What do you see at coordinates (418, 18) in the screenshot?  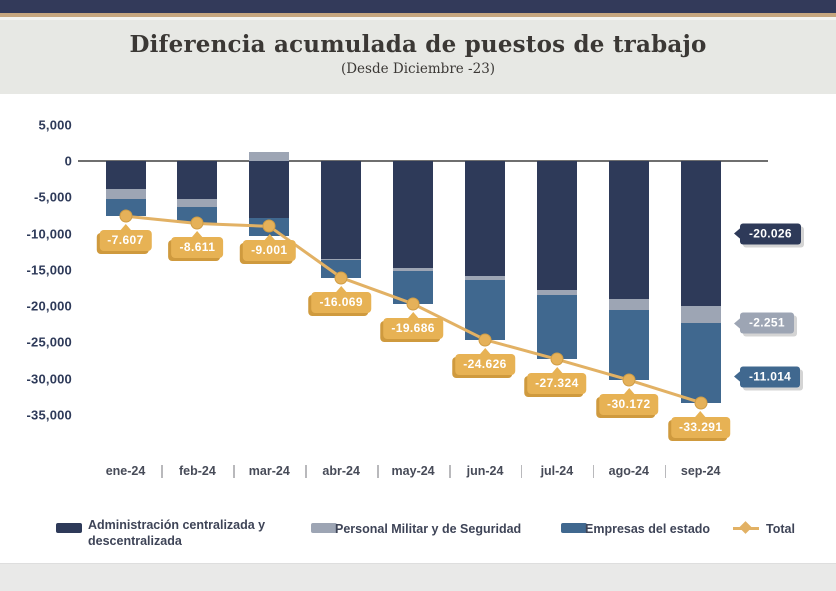 I see `top-white-line` at bounding box center [418, 18].